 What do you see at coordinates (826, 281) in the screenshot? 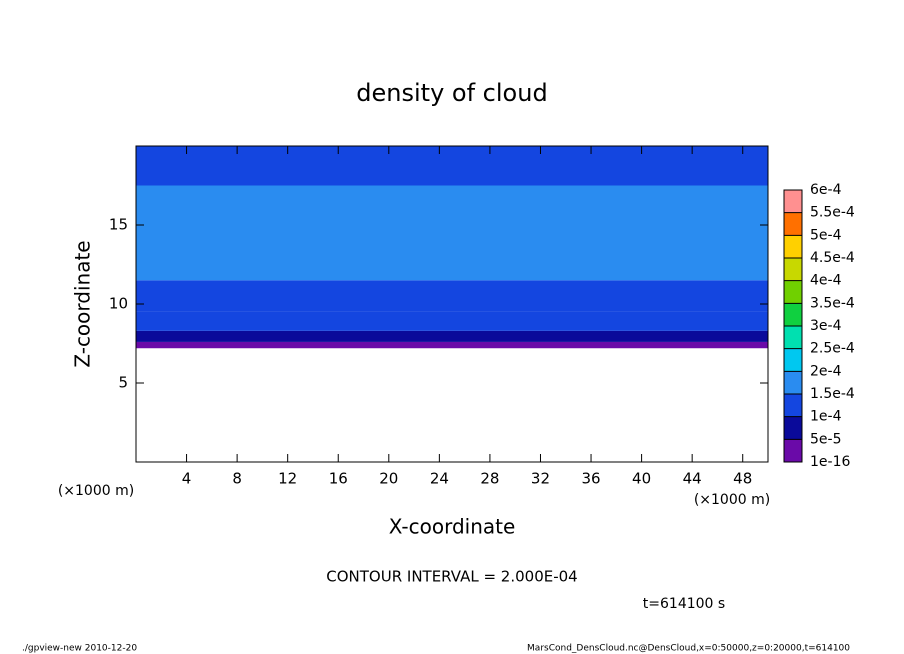
I see `colorbar-label: 4e-4` at bounding box center [826, 281].